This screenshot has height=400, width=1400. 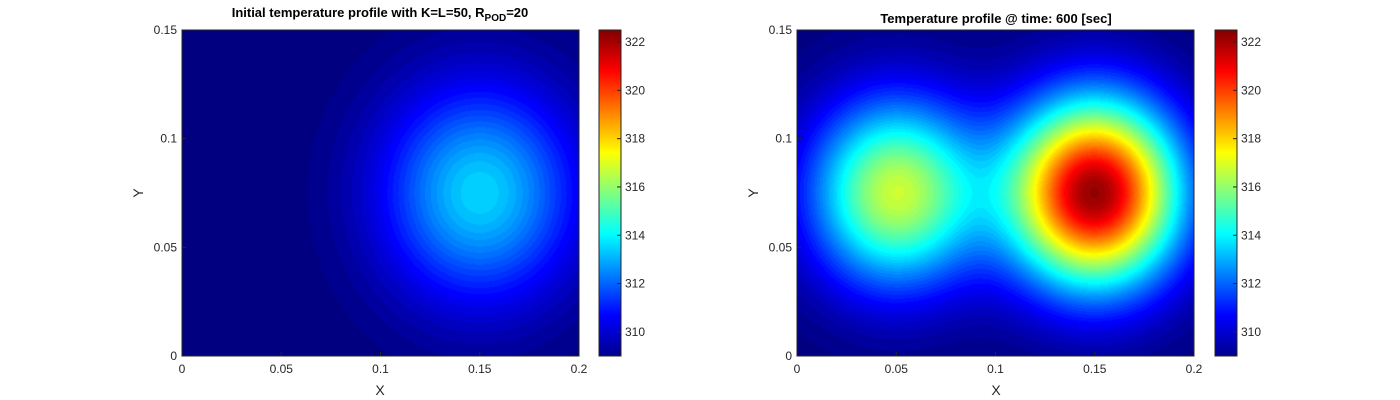 I want to click on chart-title: Temperature profile @ time: 600 [sec], so click(x=995, y=18).